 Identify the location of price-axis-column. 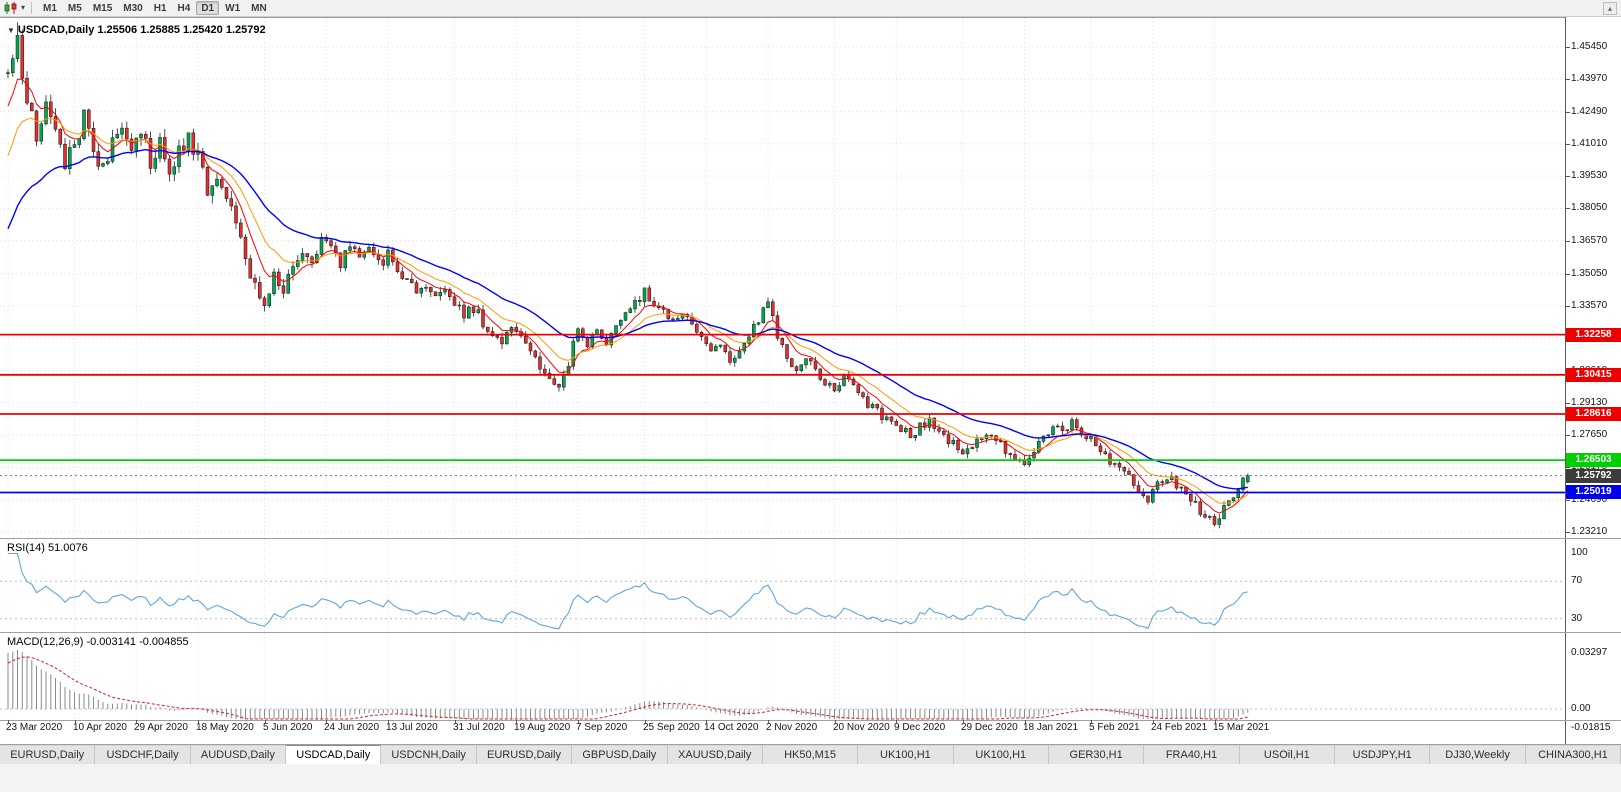
(1593, 380).